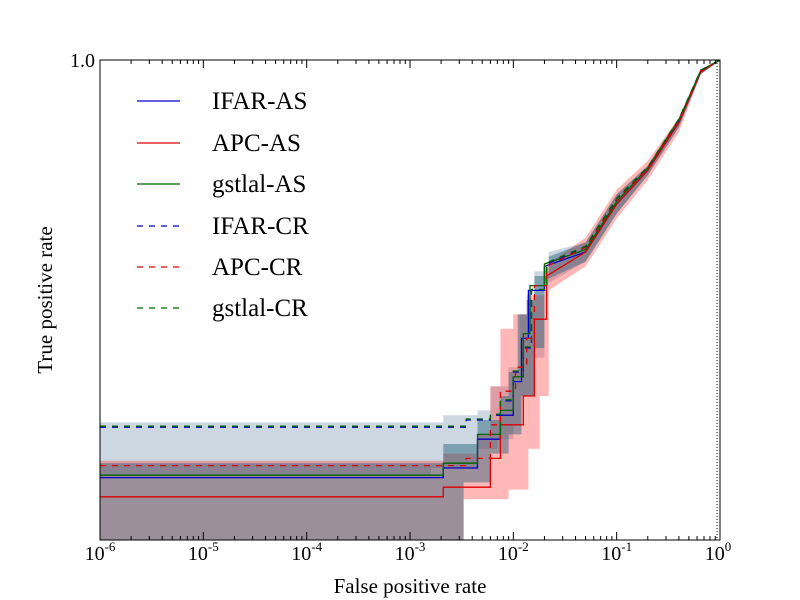  Describe the element at coordinates (256, 143) in the screenshot. I see `legend-label-apc-as: APC-AS` at that location.